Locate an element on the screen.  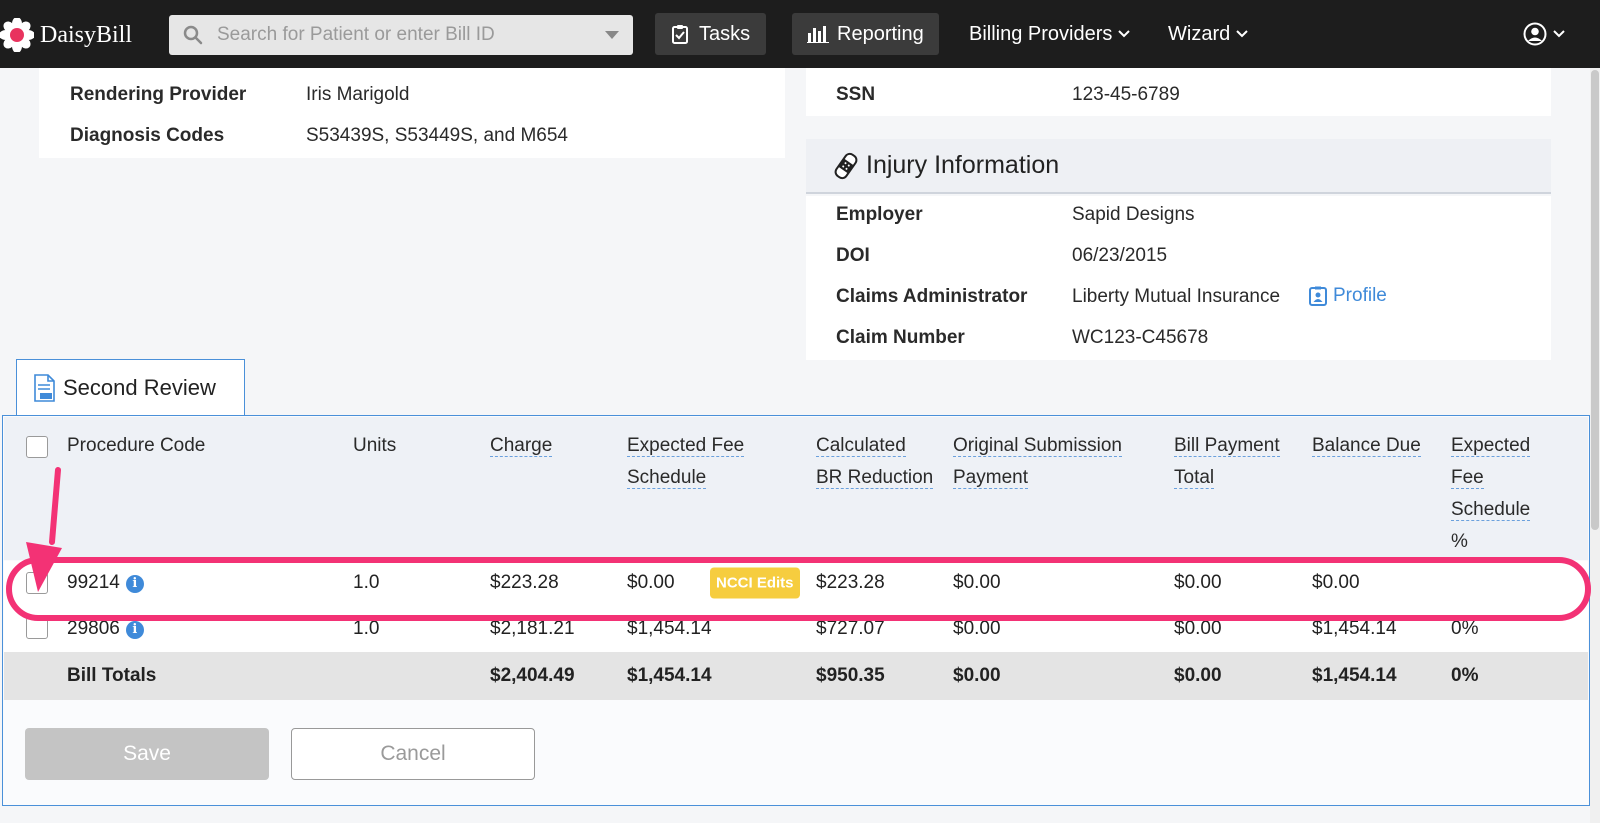
patient-search-input: Search for Patient or enter Bill ID is located at coordinates (401, 35).